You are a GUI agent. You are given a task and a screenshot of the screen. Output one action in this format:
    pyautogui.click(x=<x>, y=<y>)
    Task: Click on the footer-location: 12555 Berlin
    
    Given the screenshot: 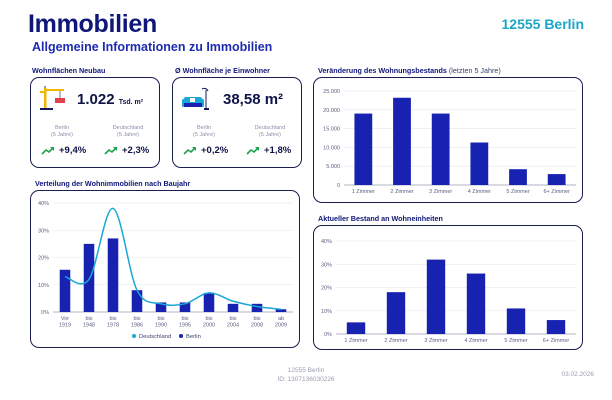 What is the action you would take?
    pyautogui.click(x=306, y=370)
    